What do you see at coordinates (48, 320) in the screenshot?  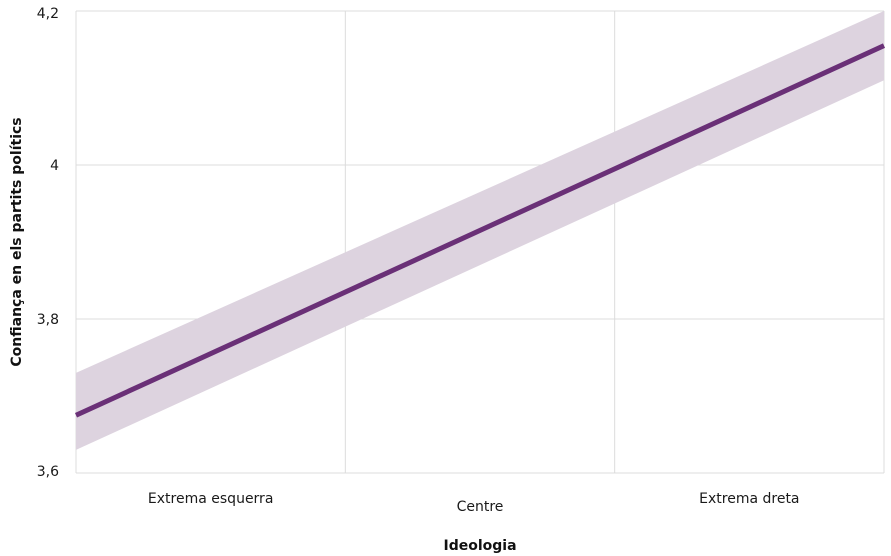 I see `y-tick-label: 3,8` at bounding box center [48, 320].